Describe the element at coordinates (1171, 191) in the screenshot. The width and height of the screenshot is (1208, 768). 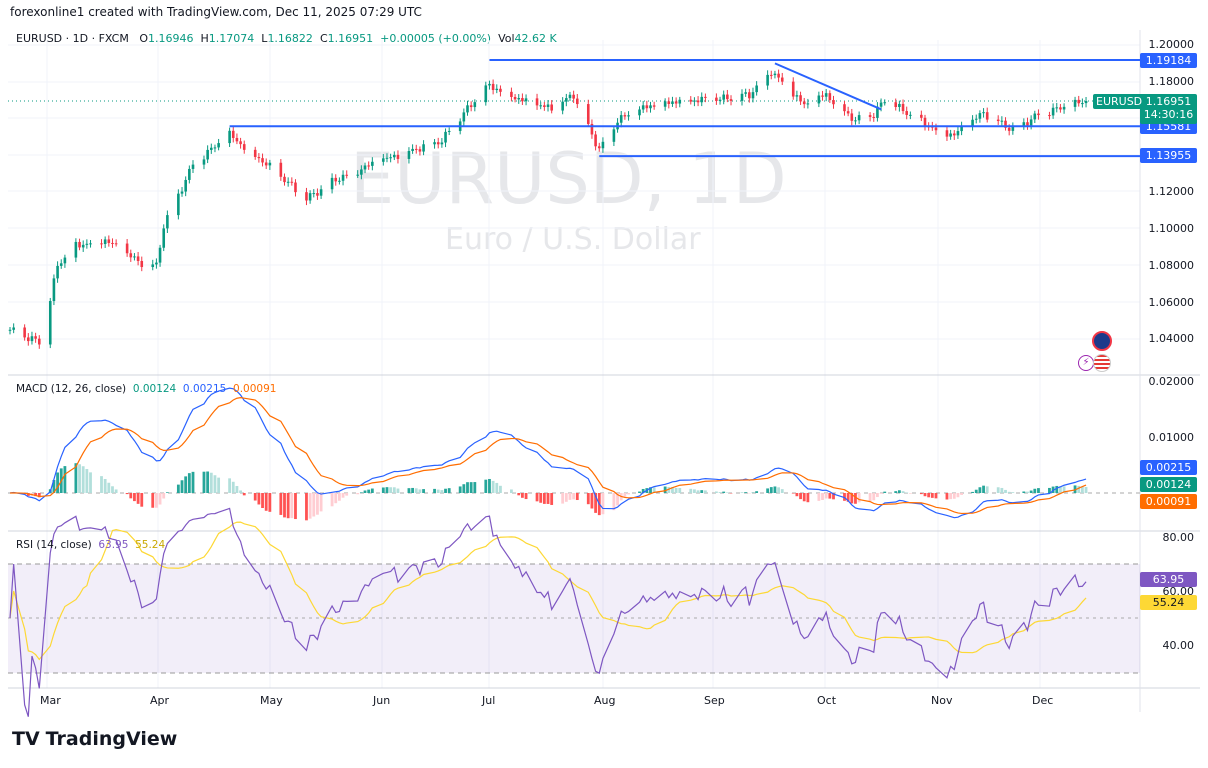
I see `price-tick: 1.12000` at that location.